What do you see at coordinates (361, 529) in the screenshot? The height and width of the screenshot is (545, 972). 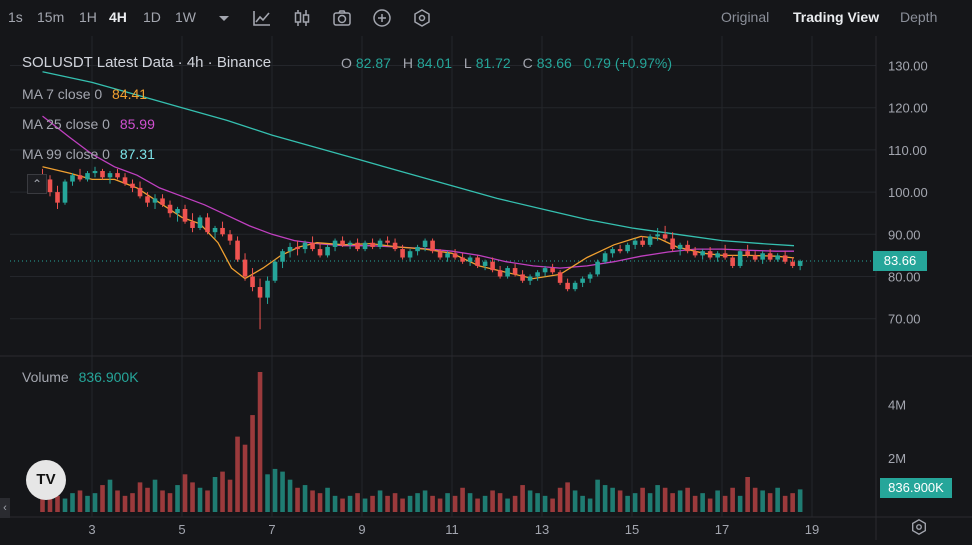 I see `x-tick-label: 9` at bounding box center [361, 529].